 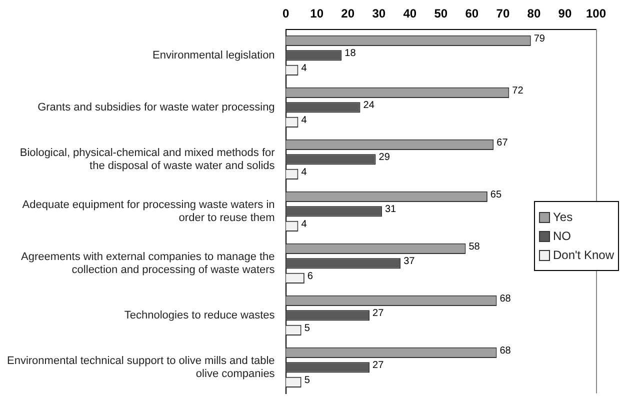 I want to click on y-tick-label: Adequate equipment for processing waste waters in order to reuse them, so click(x=148, y=211).